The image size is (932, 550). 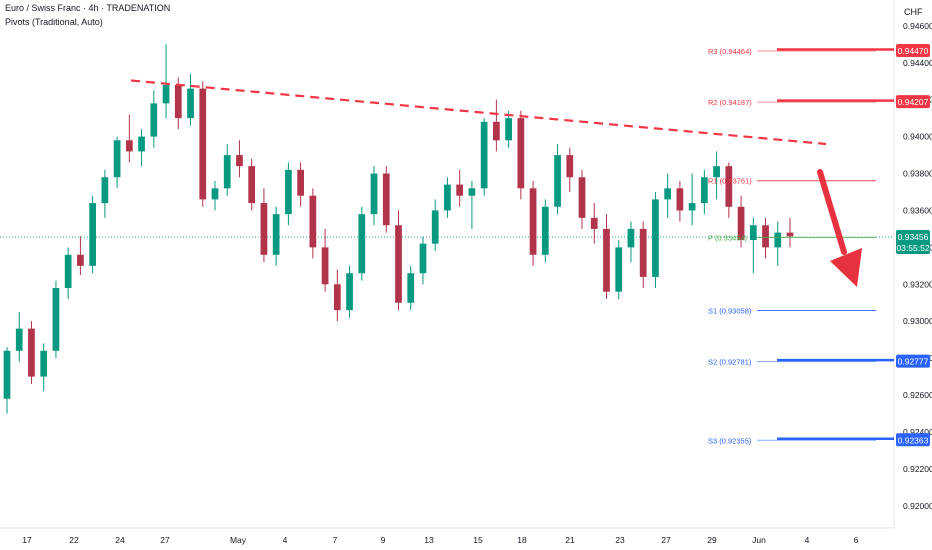 I want to click on currency-label: CHF, so click(x=913, y=12).